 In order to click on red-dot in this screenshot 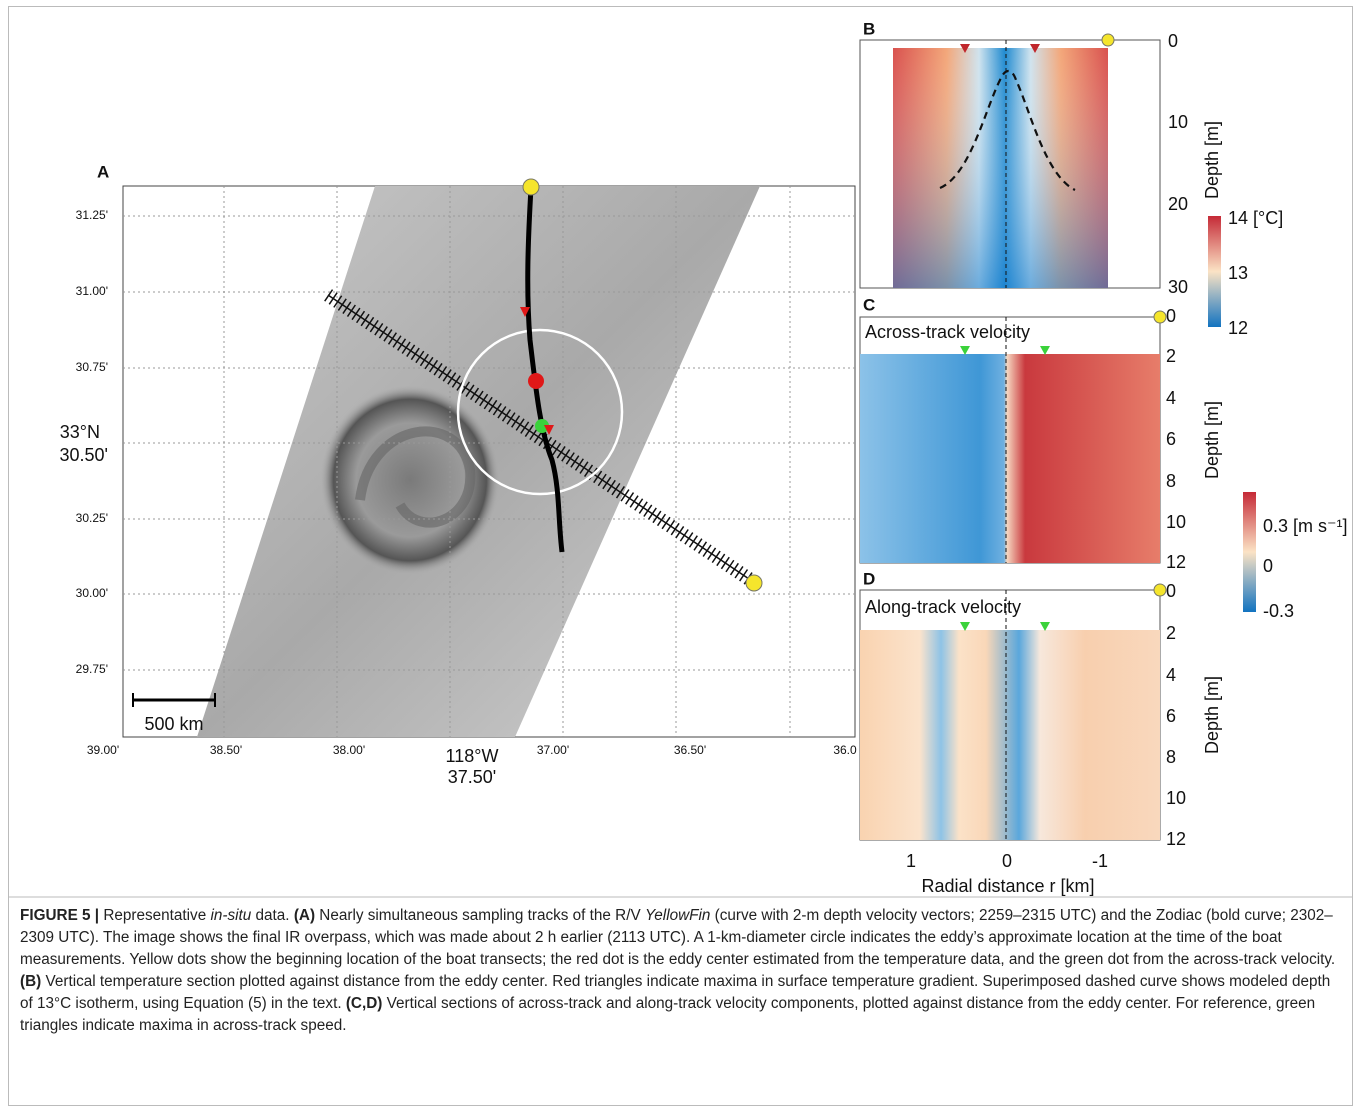, I will do `click(536, 381)`.